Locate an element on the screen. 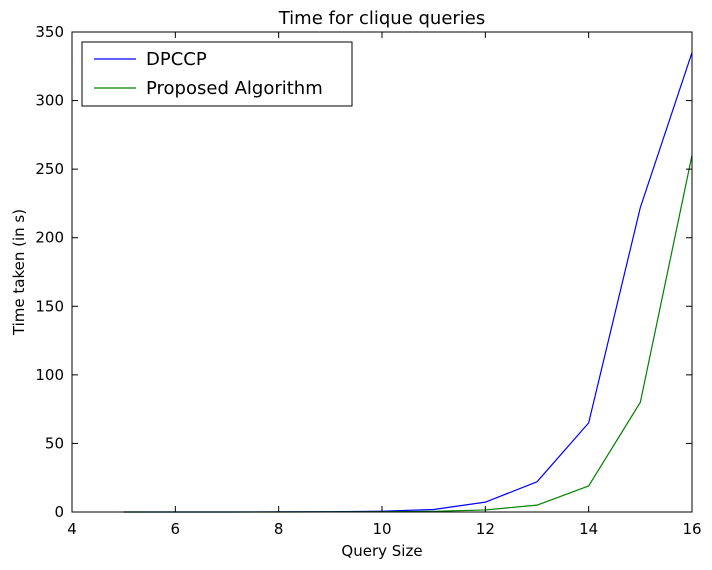 Image resolution: width=712 pixels, height=570 pixels. x-tick-label-12: 12 is located at coordinates (485, 529).